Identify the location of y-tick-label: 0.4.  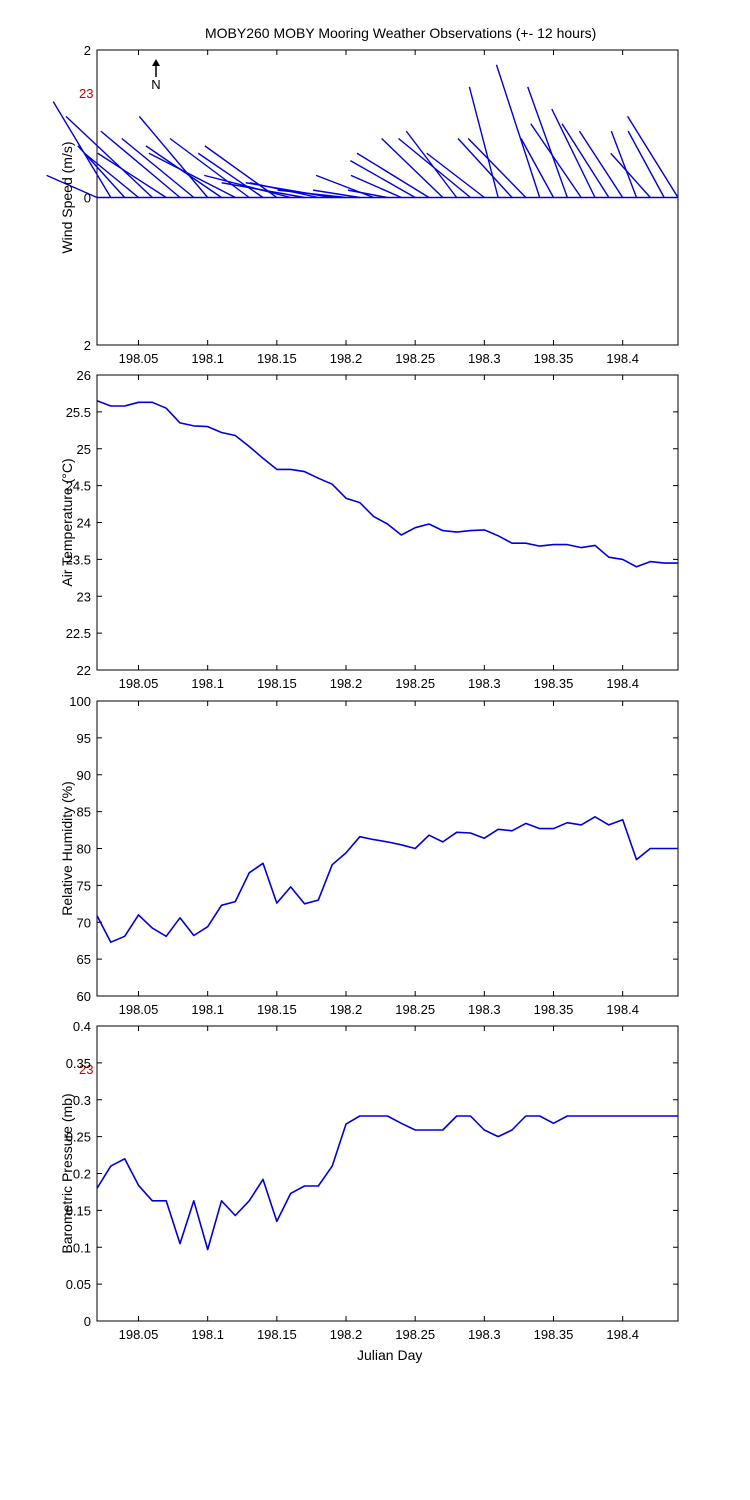
(82, 1026).